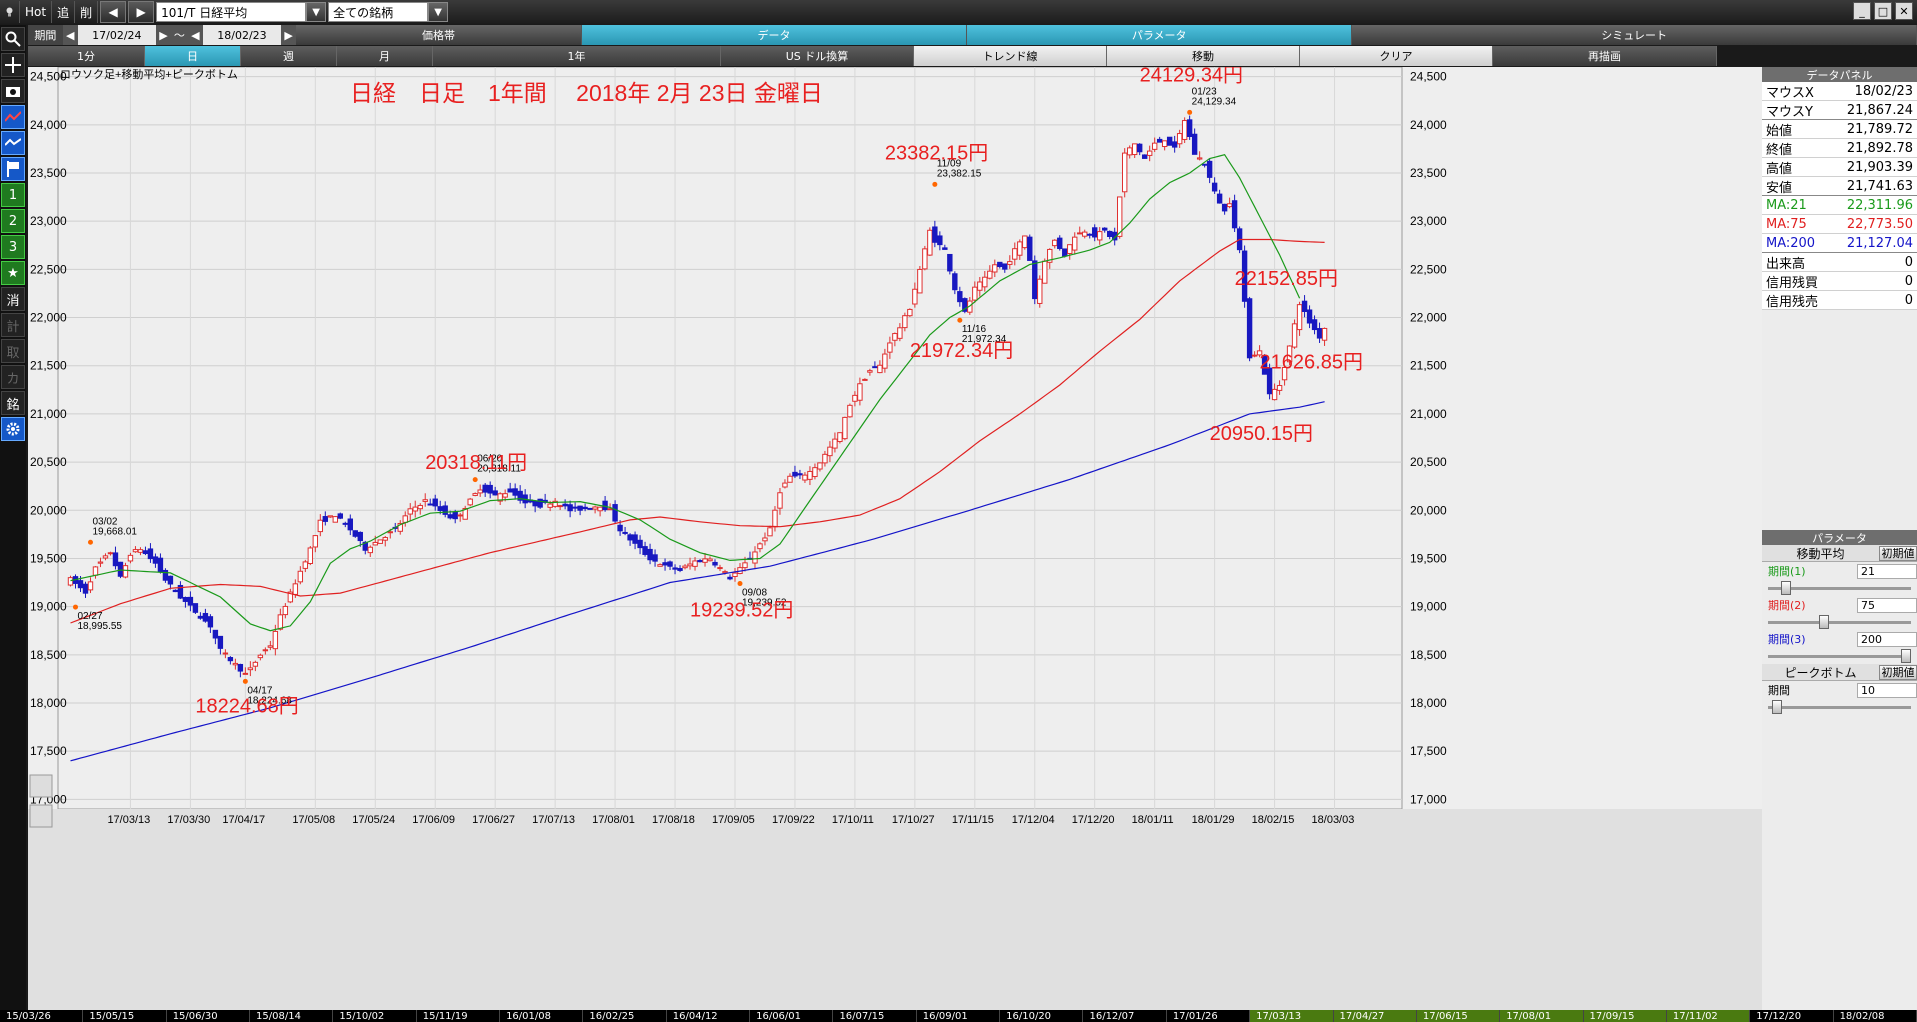 This screenshot has height=1022, width=1917. I want to click on settings-gear-icon, so click(13, 429).